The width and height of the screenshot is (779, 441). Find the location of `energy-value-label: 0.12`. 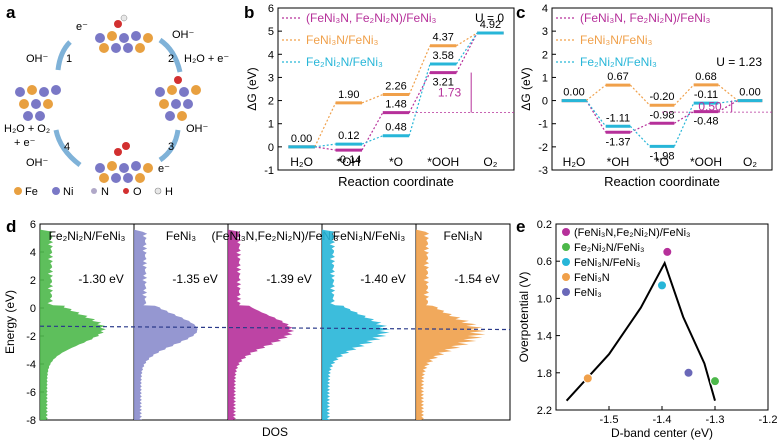

energy-value-label: 0.12 is located at coordinates (348, 136).